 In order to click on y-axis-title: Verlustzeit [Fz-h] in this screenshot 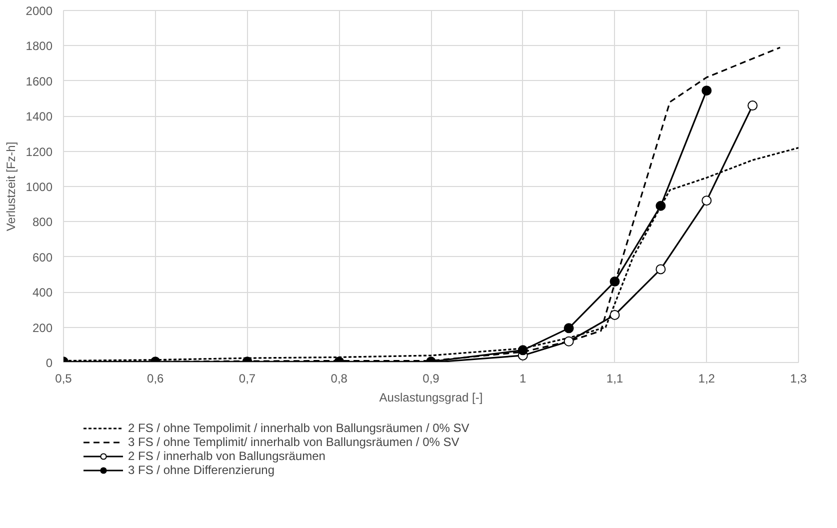, I will do `click(11, 187)`.